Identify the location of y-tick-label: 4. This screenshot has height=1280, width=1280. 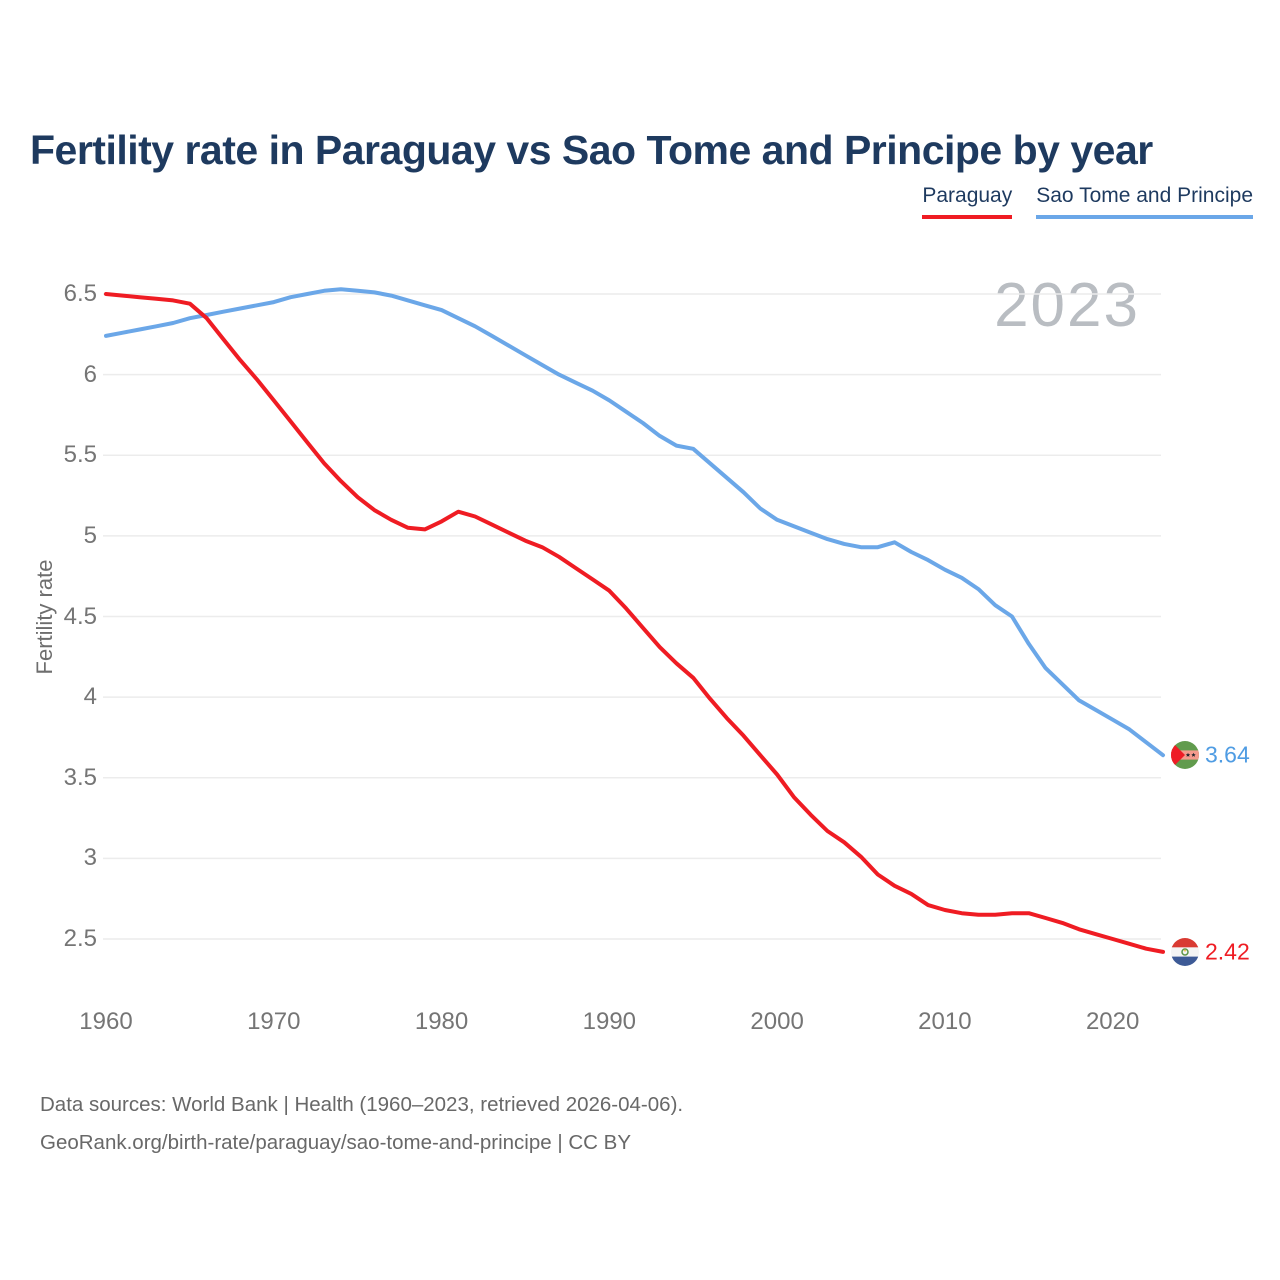
(90, 697).